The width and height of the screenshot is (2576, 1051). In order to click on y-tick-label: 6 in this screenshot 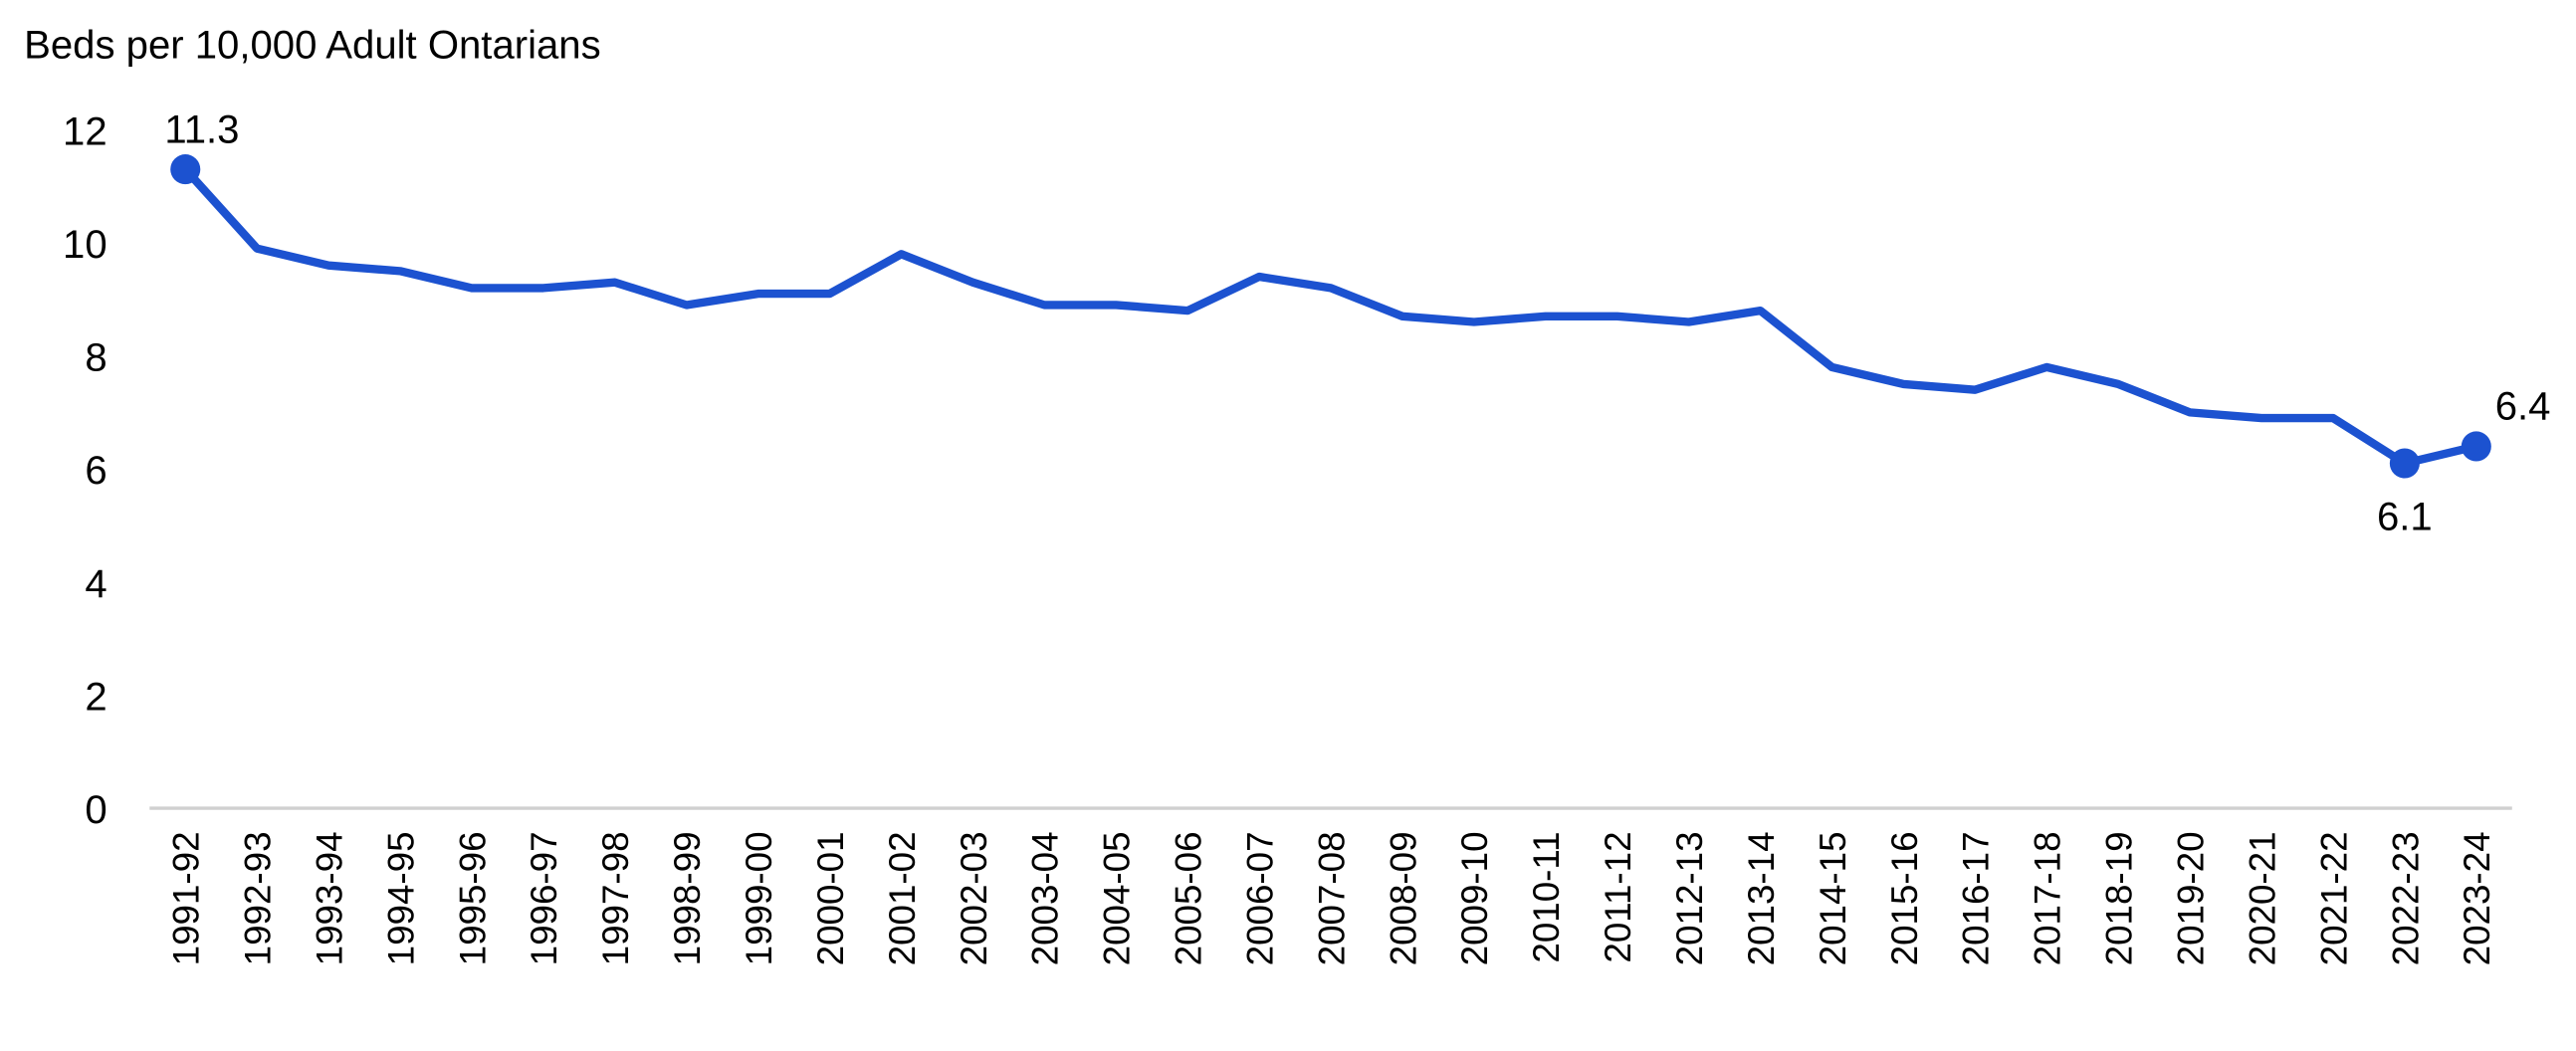, I will do `click(96, 471)`.